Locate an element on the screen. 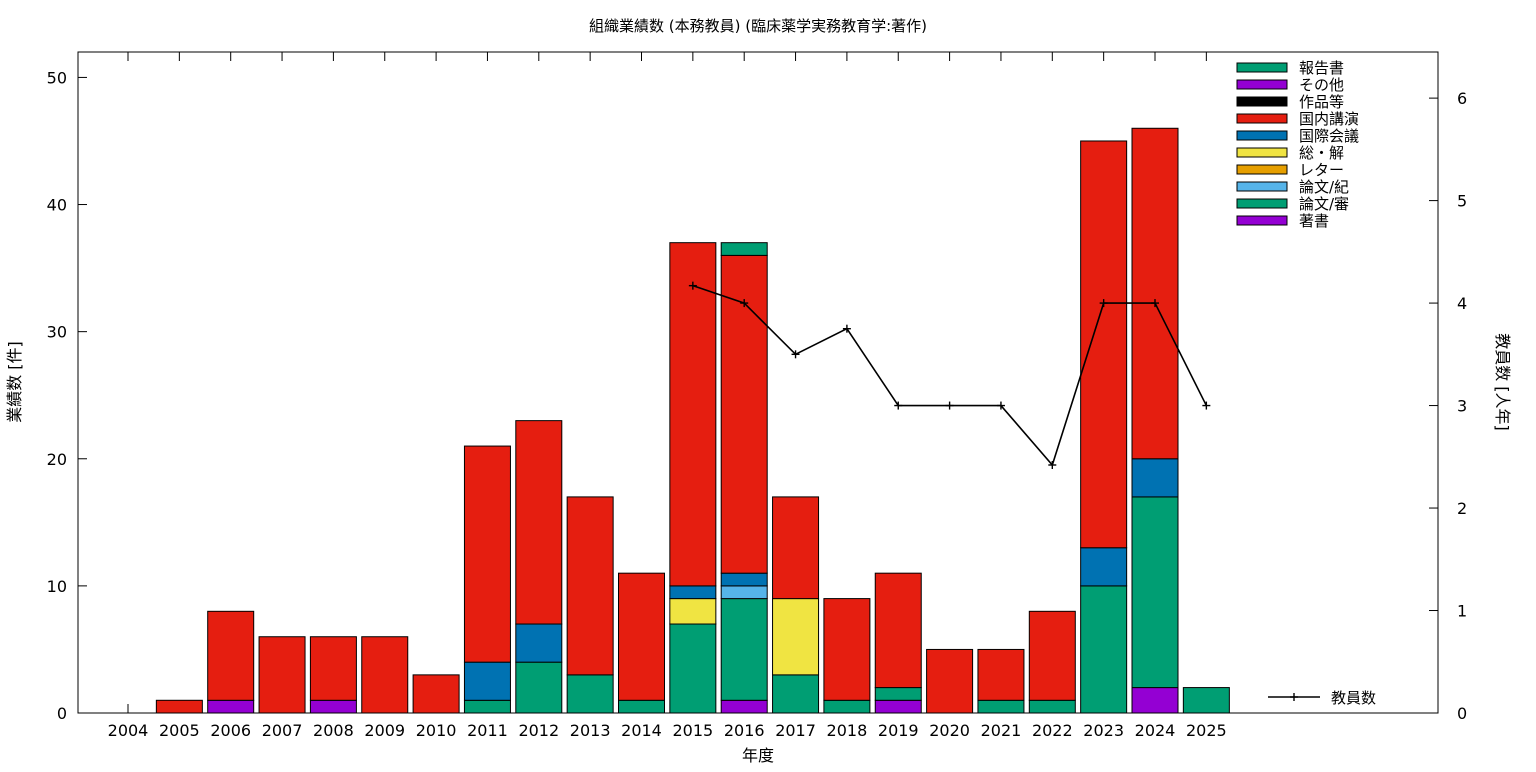  y-tick-label: 30 is located at coordinates (57, 332).